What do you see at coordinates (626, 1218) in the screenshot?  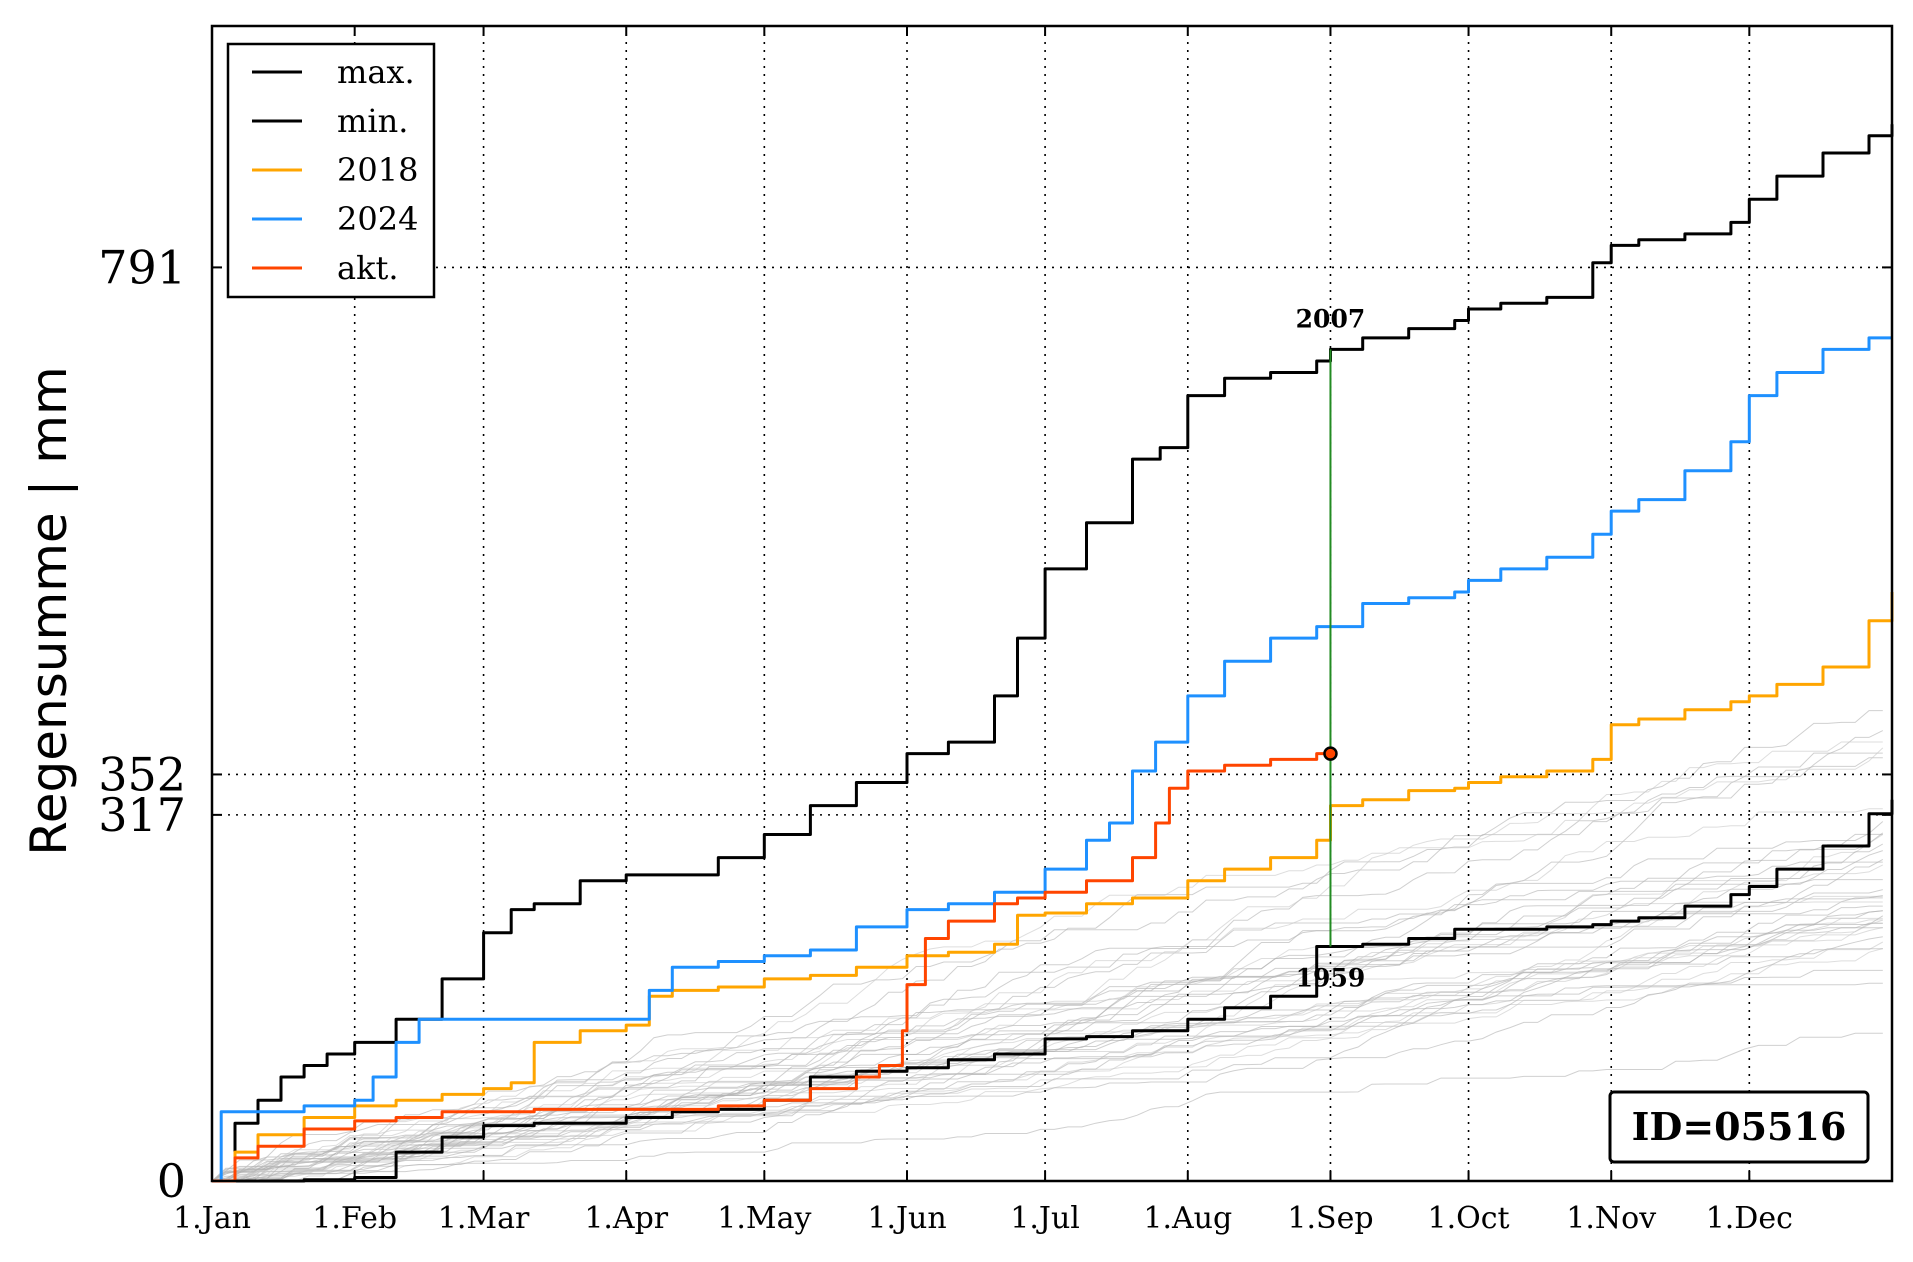 I see `x-tick-label: 1.Apr` at bounding box center [626, 1218].